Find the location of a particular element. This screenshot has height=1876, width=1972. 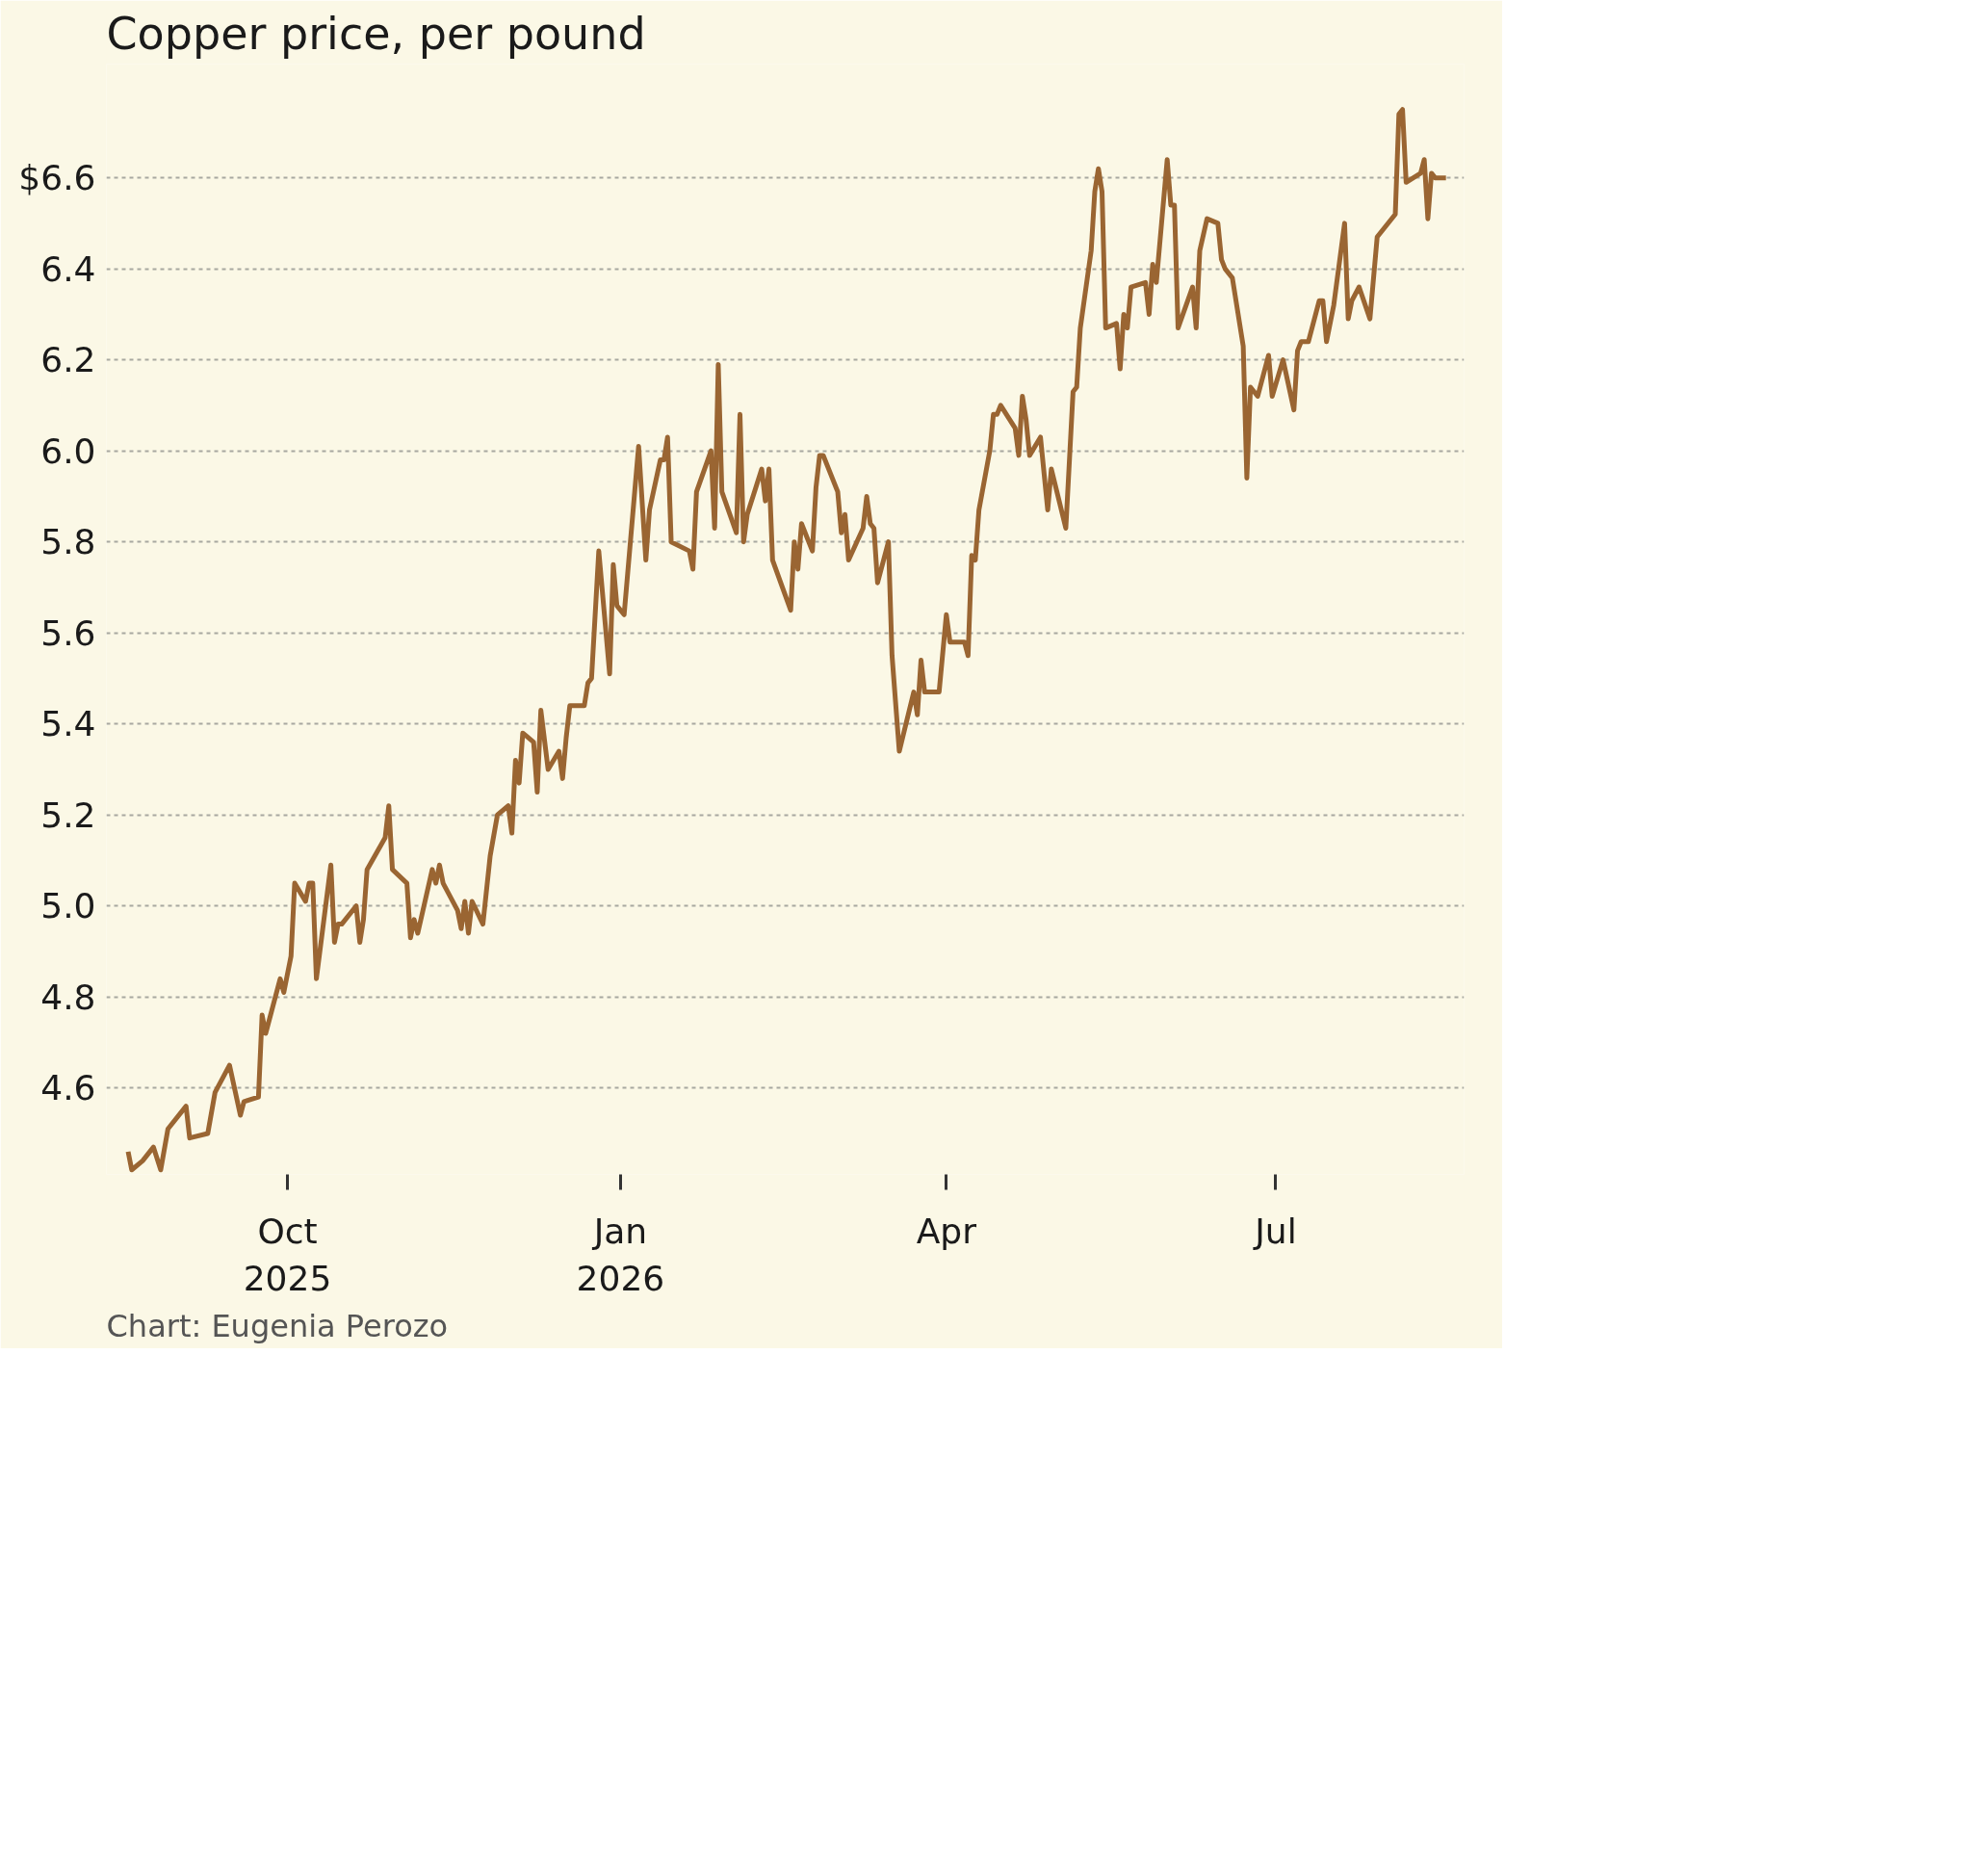

x-tick-label: Oct 2025 is located at coordinates (287, 1255).